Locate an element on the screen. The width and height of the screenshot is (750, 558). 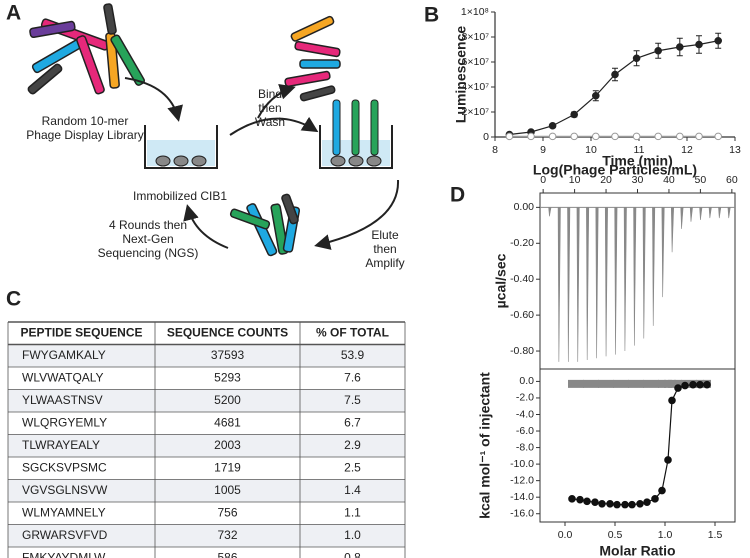
x-tick-label: 60 is located at coordinates (732, 180).